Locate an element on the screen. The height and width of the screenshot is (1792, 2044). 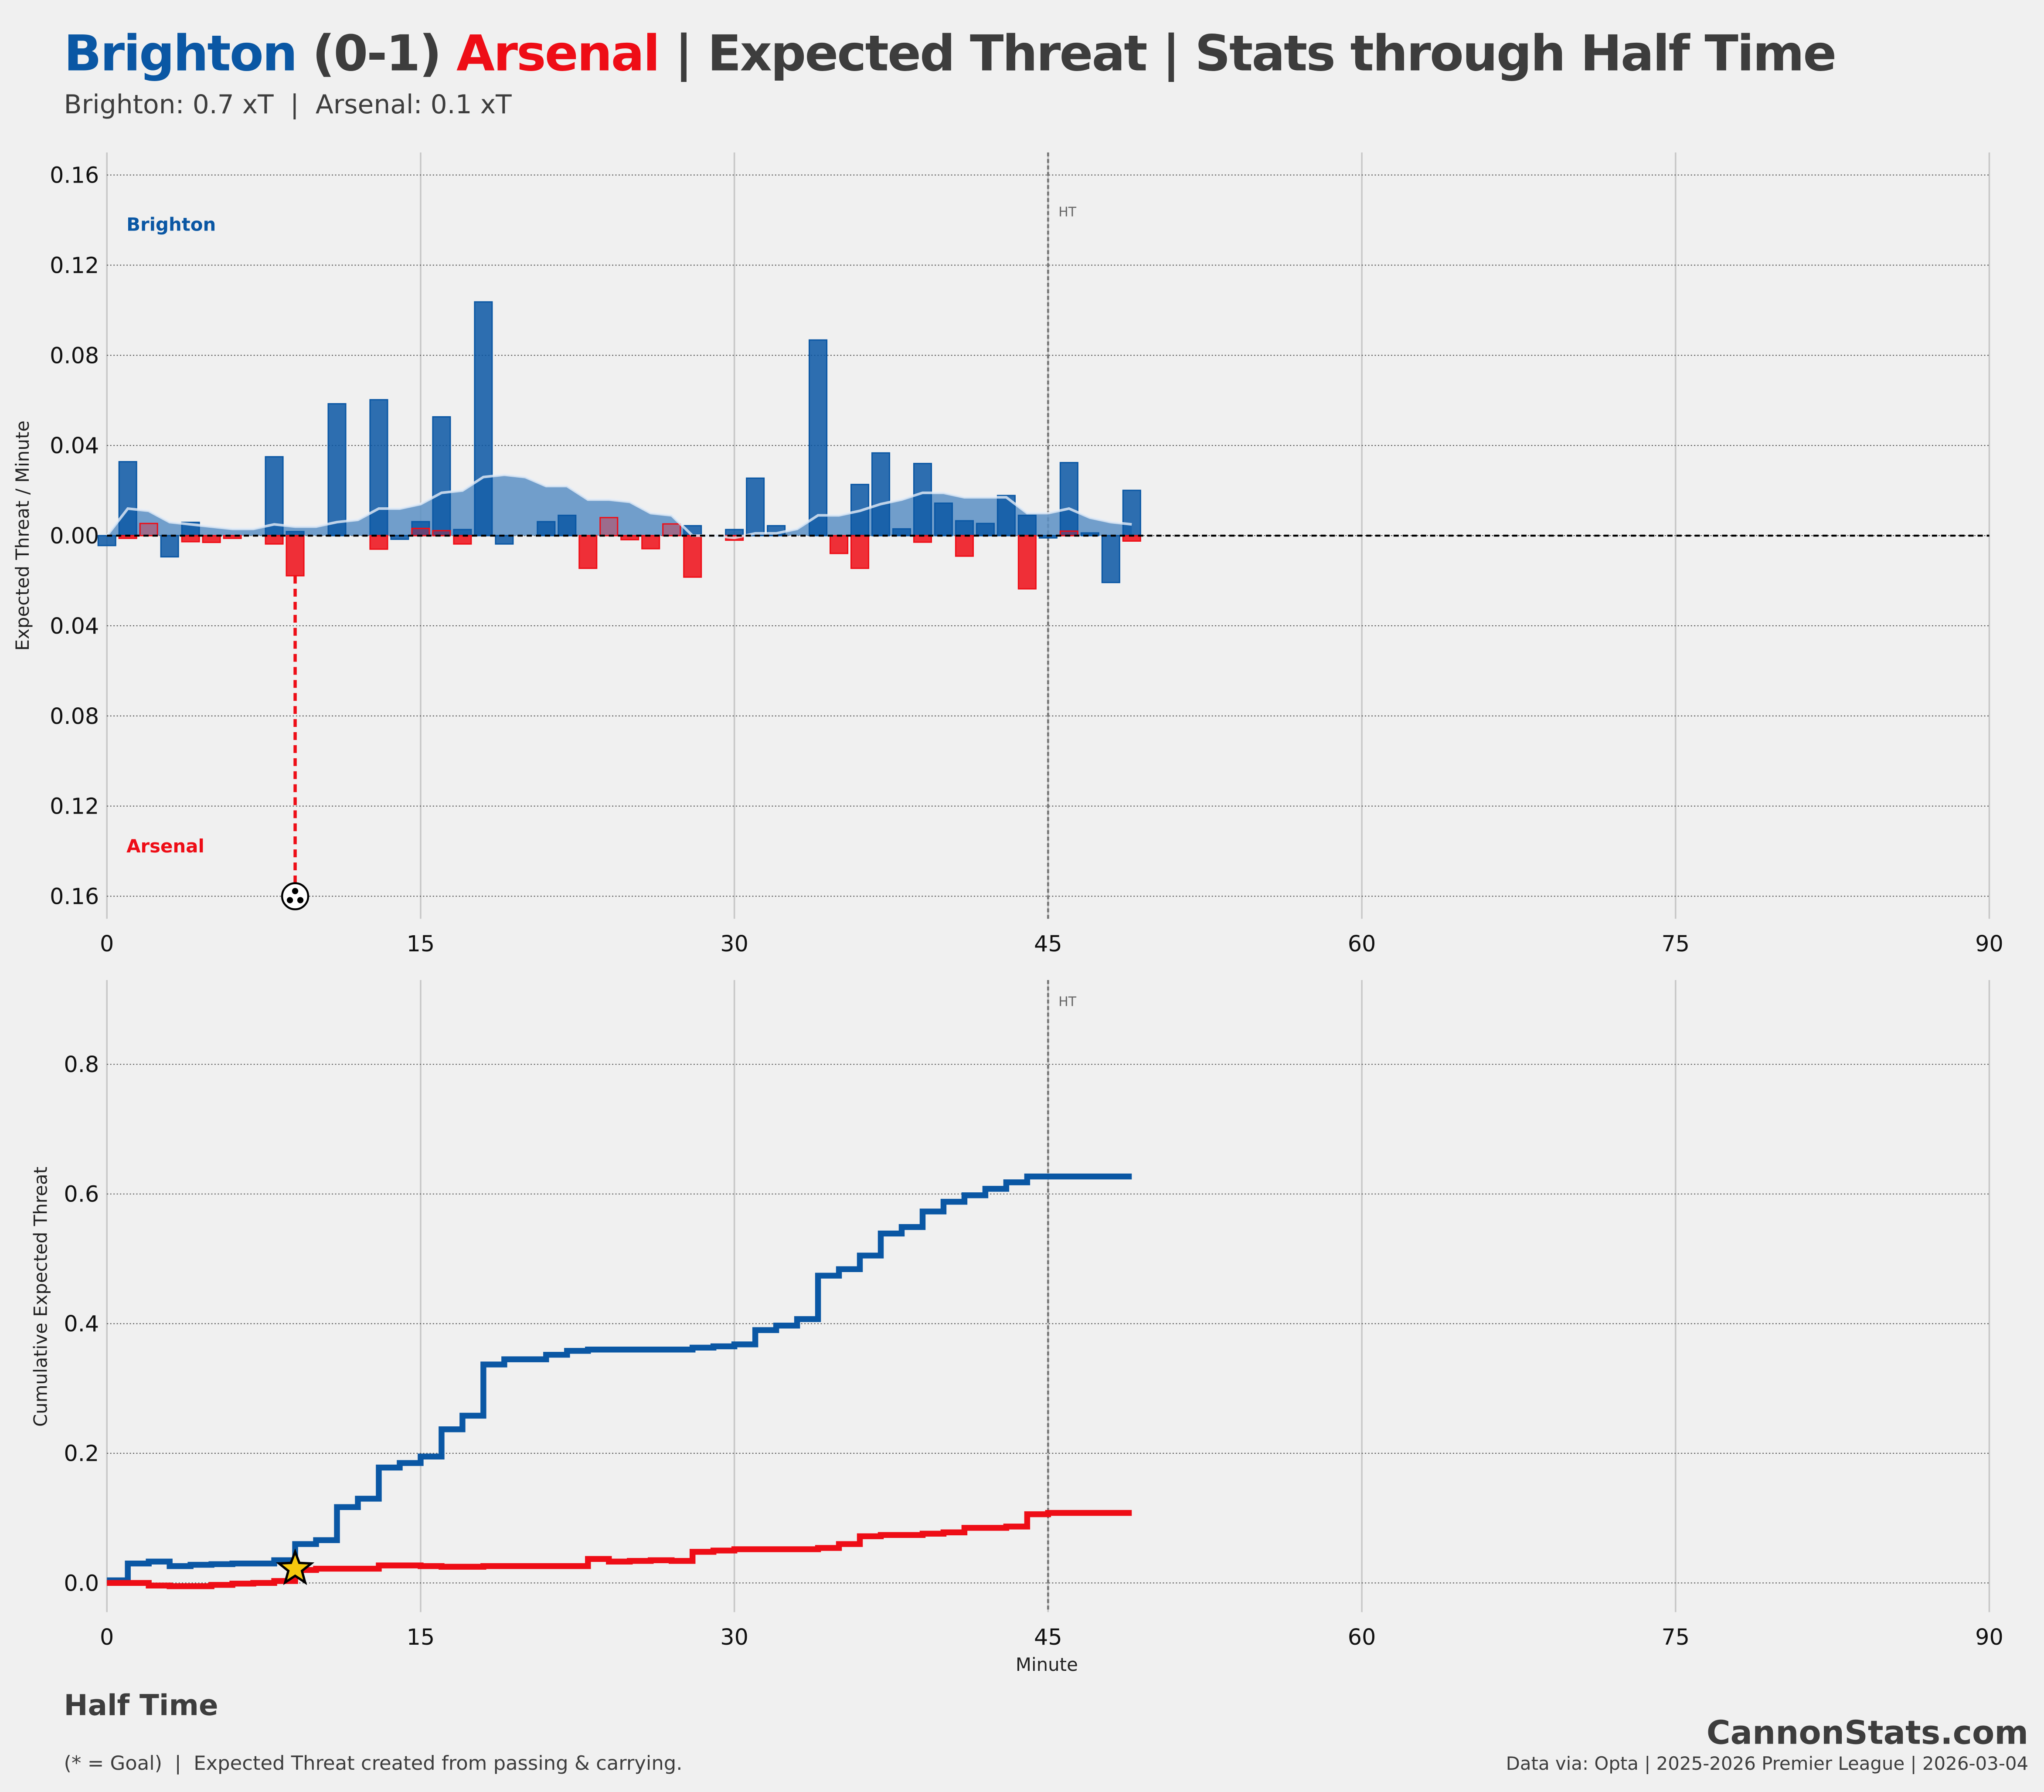
y-tick-label: 0.6 is located at coordinates (81, 1194).